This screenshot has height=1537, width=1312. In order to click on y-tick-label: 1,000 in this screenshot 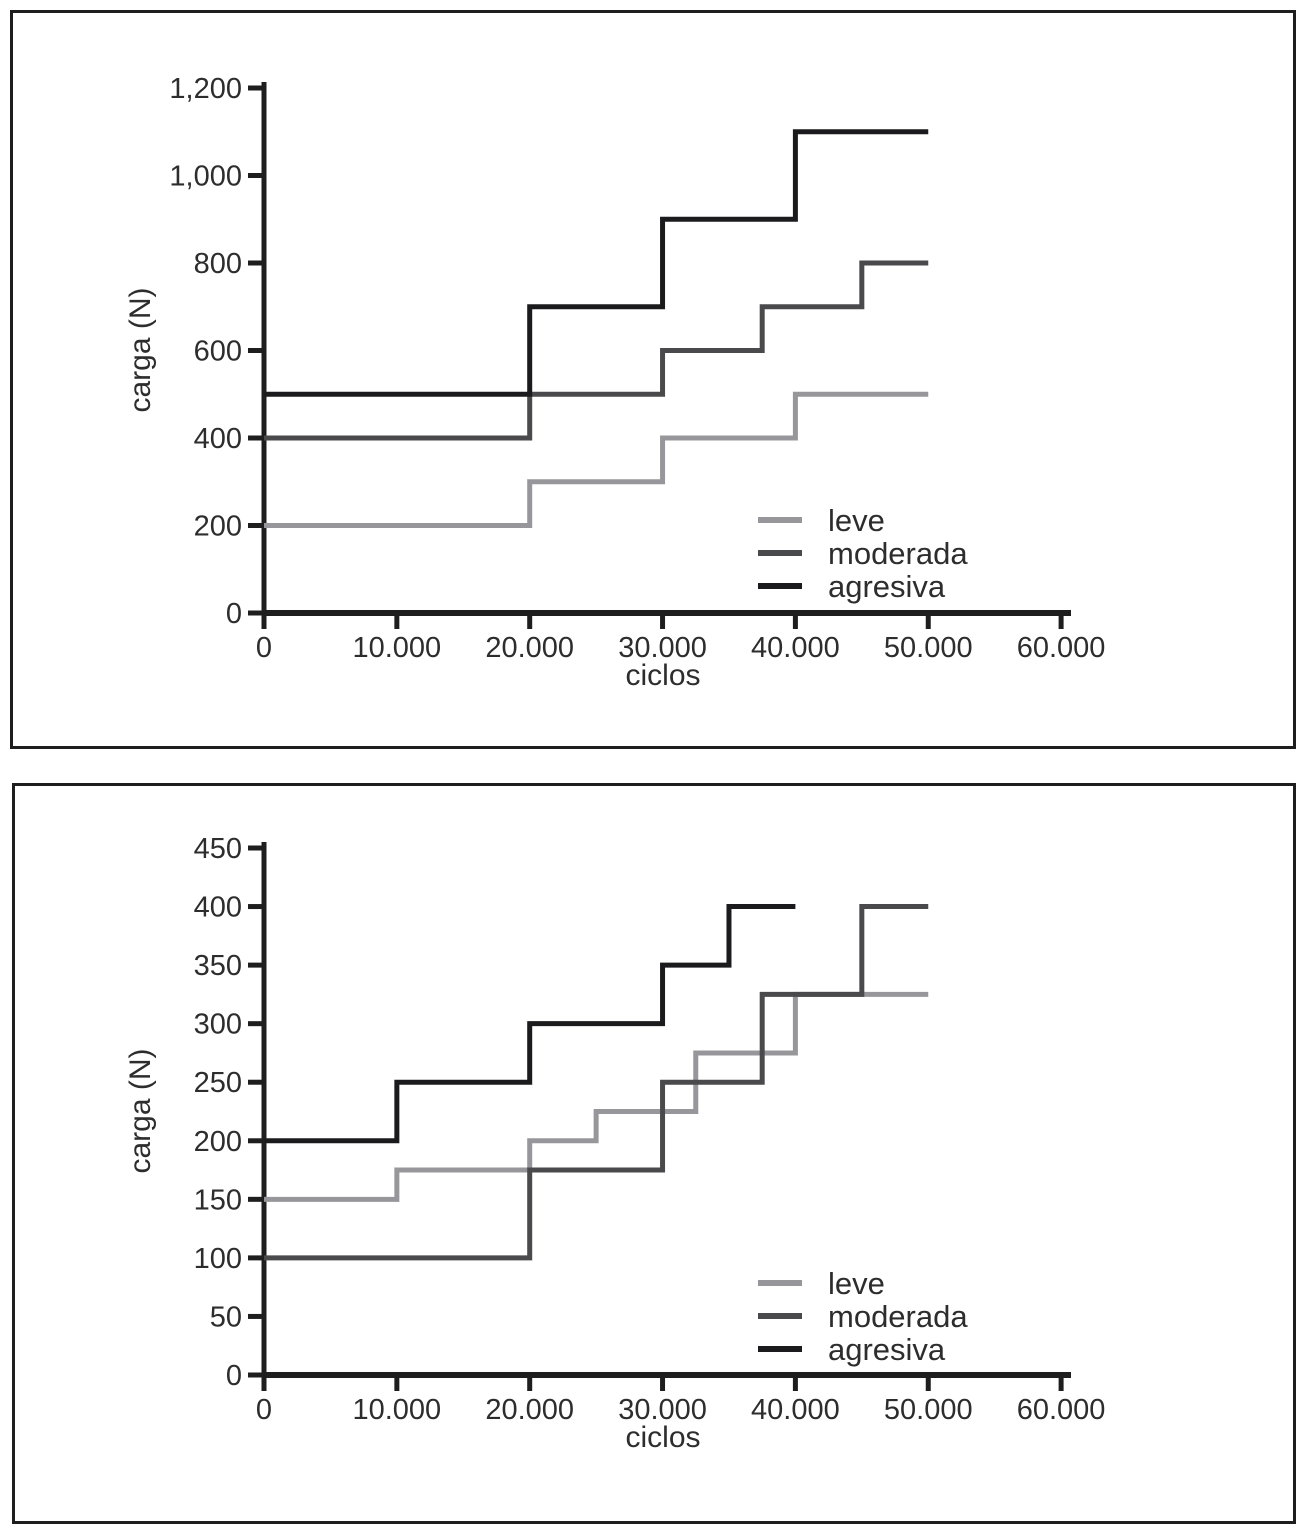, I will do `click(205, 177)`.